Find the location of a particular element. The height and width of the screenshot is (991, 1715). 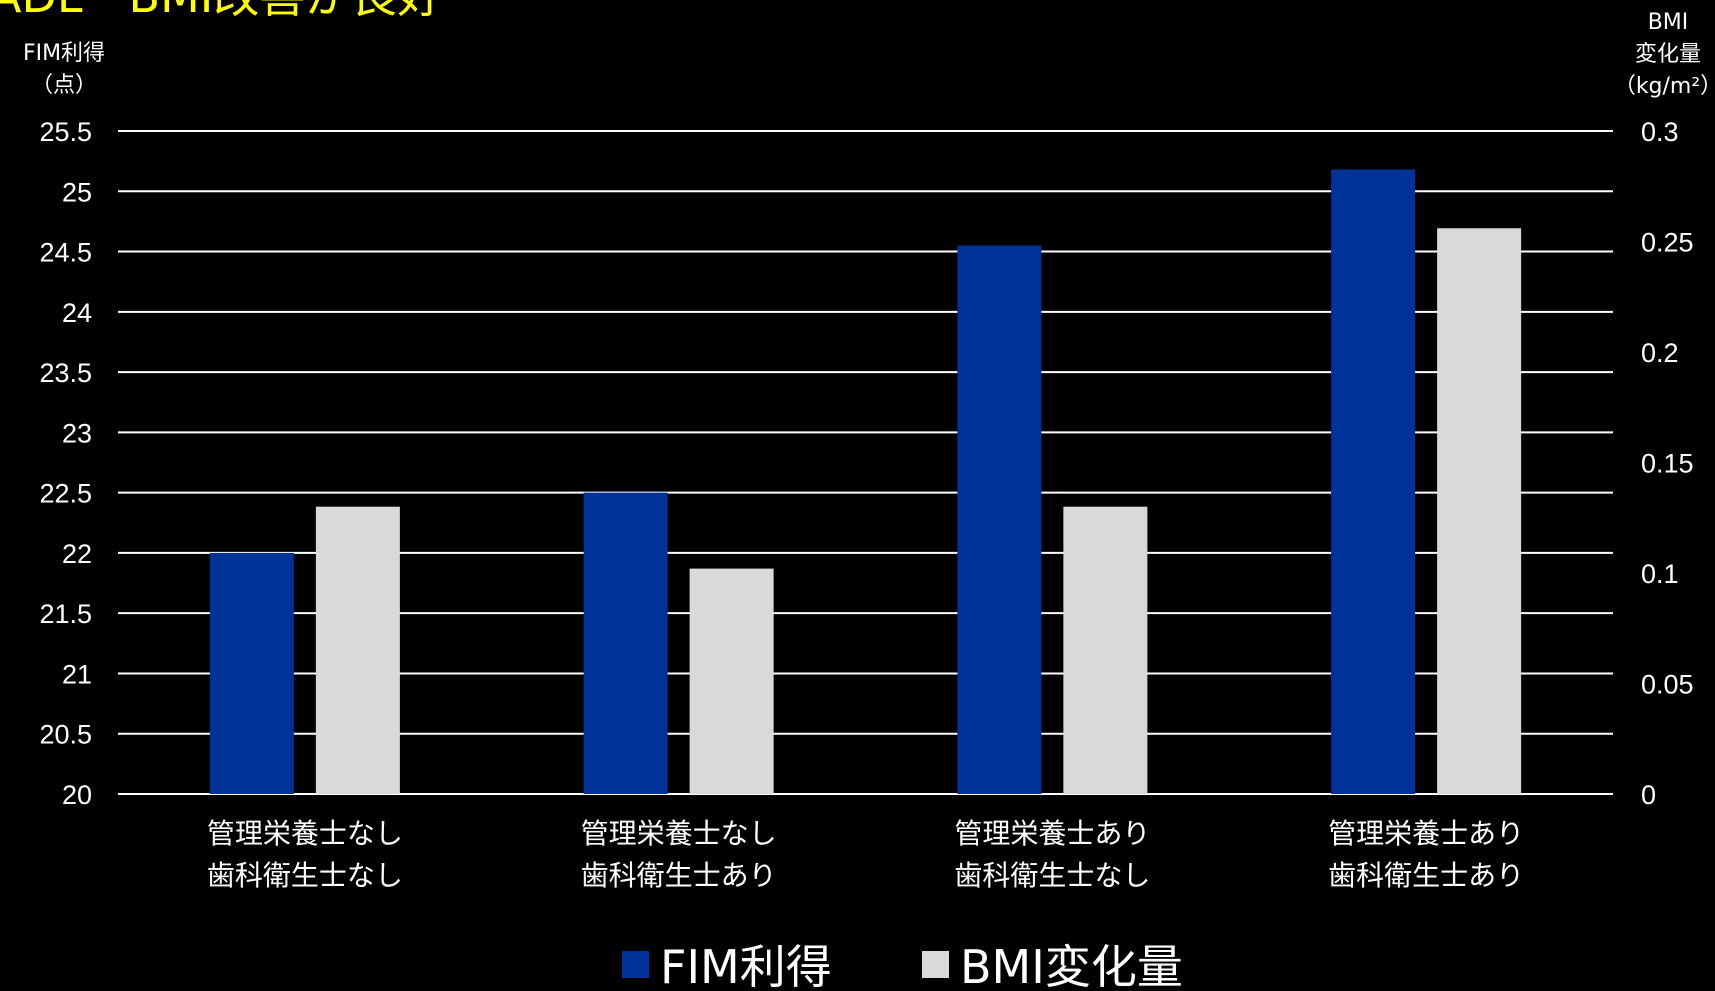

left-axis-title: FIM利得 is located at coordinates (64, 53).